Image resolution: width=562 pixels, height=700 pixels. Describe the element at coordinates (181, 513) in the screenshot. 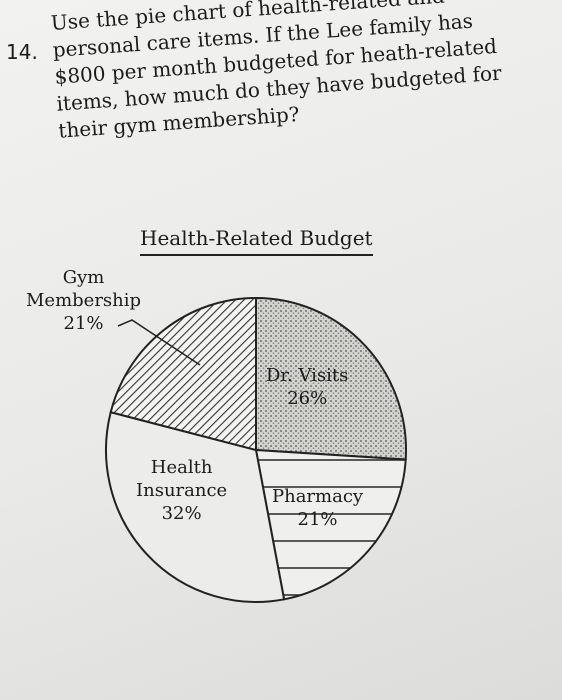

I see `slice-percent: 32%` at that location.